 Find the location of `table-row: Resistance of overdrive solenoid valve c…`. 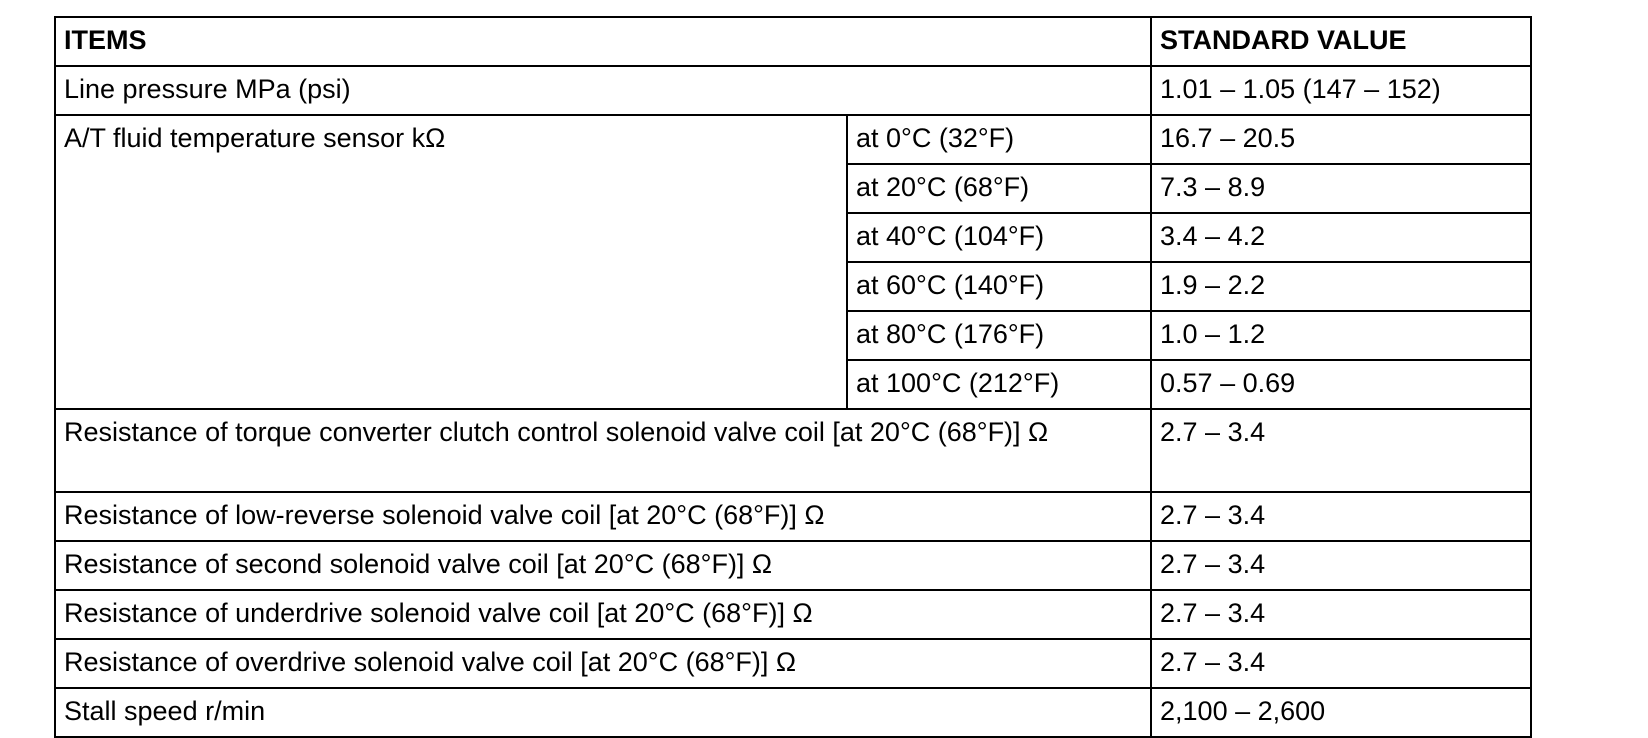

table-row: Resistance of overdrive solenoid valve c… is located at coordinates (793, 663).